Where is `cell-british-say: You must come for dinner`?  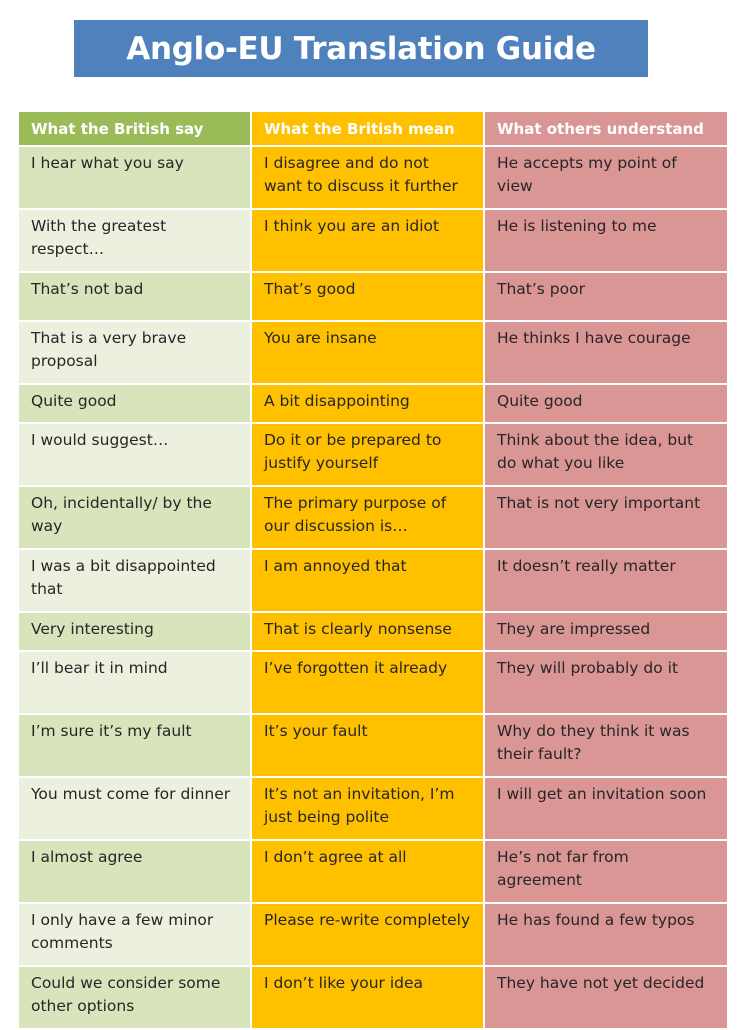
cell-british-say: You must come for dinner is located at coordinates (134, 808).